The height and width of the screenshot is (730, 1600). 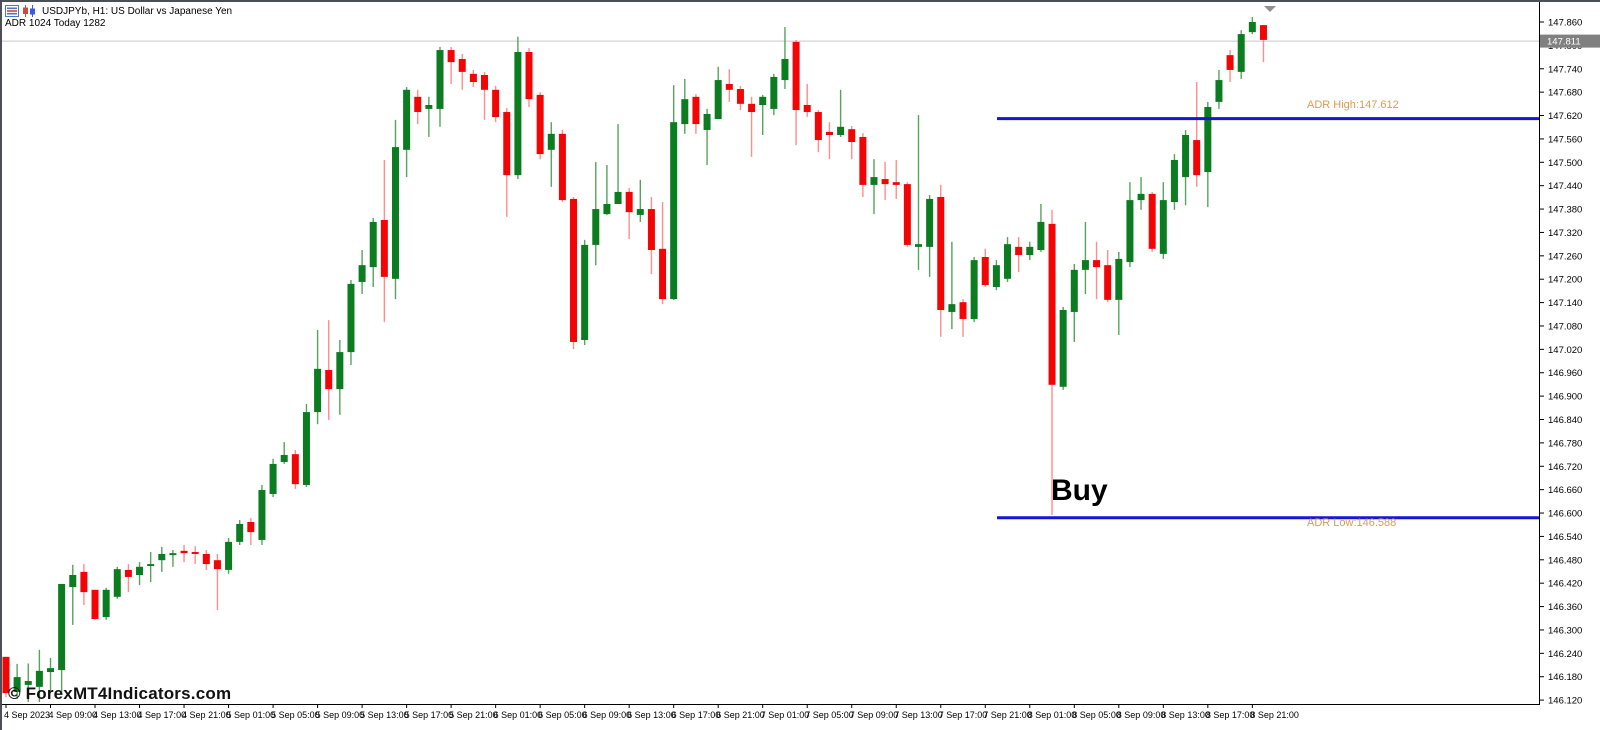 What do you see at coordinates (740, 715) in the screenshot?
I see `time-tick-label: 6 Sep 21:00` at bounding box center [740, 715].